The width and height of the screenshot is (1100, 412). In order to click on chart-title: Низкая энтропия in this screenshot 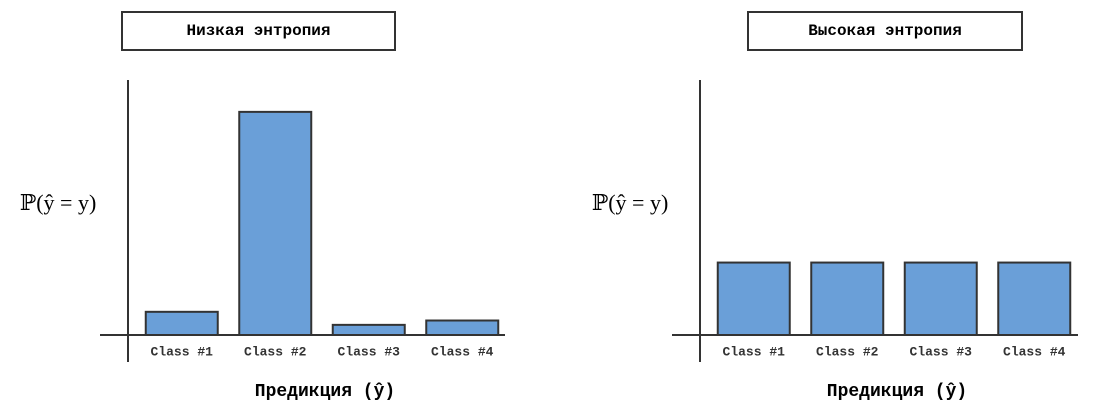, I will do `click(258, 31)`.